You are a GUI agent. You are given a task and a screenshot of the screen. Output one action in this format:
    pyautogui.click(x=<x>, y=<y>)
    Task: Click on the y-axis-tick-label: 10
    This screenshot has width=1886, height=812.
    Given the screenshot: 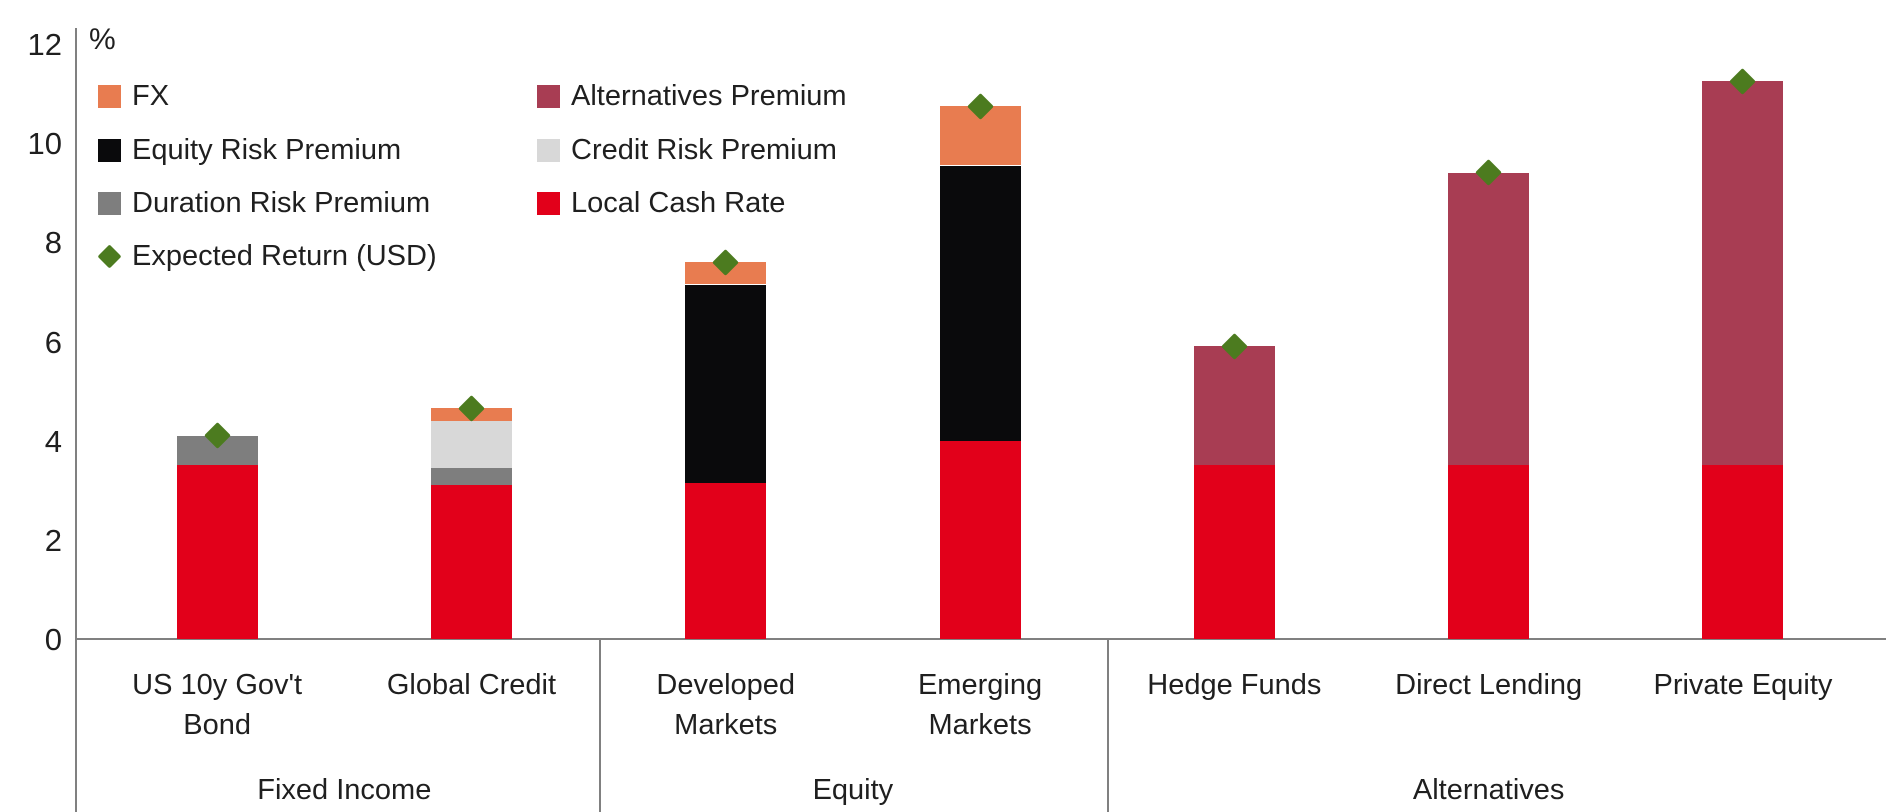 What is the action you would take?
    pyautogui.click(x=44, y=144)
    